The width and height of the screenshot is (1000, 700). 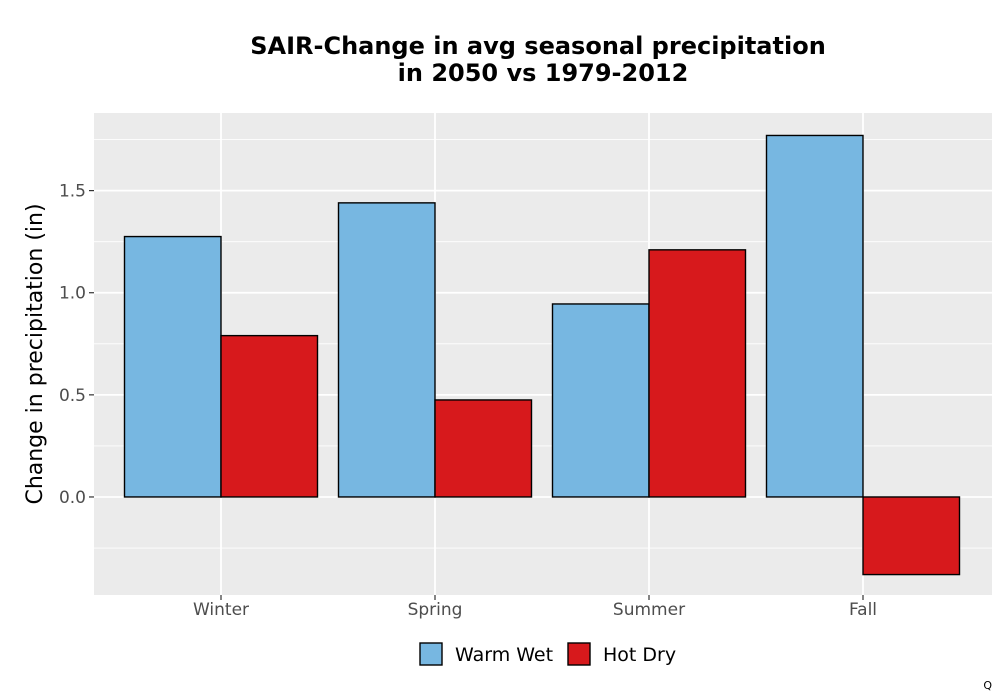 What do you see at coordinates (72, 498) in the screenshot?
I see `y-tick-label: 0.0` at bounding box center [72, 498].